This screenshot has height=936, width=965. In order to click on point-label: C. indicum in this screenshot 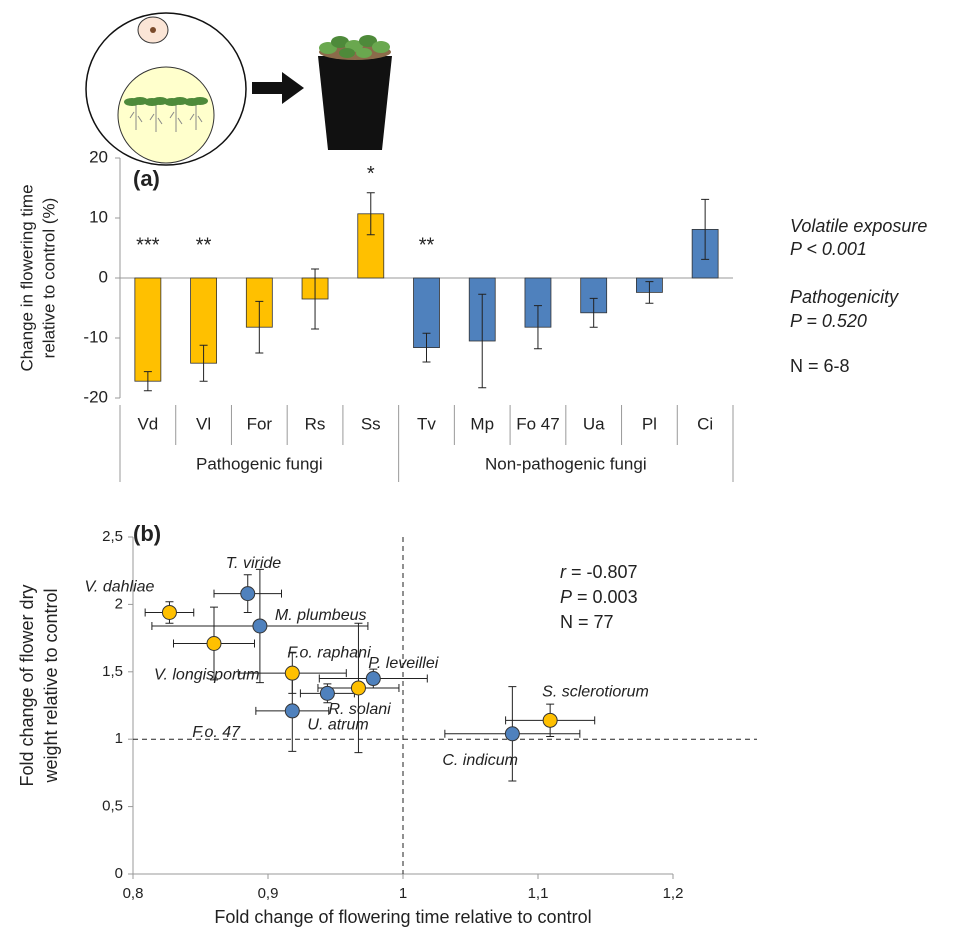, I will do `click(480, 760)`.